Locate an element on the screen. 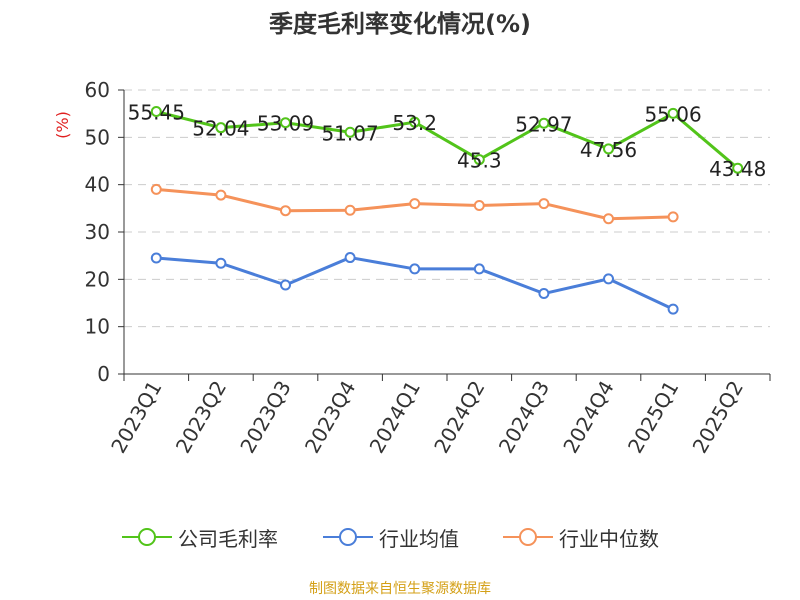  x-tick-label: 2023Q3 is located at coordinates (265, 417).